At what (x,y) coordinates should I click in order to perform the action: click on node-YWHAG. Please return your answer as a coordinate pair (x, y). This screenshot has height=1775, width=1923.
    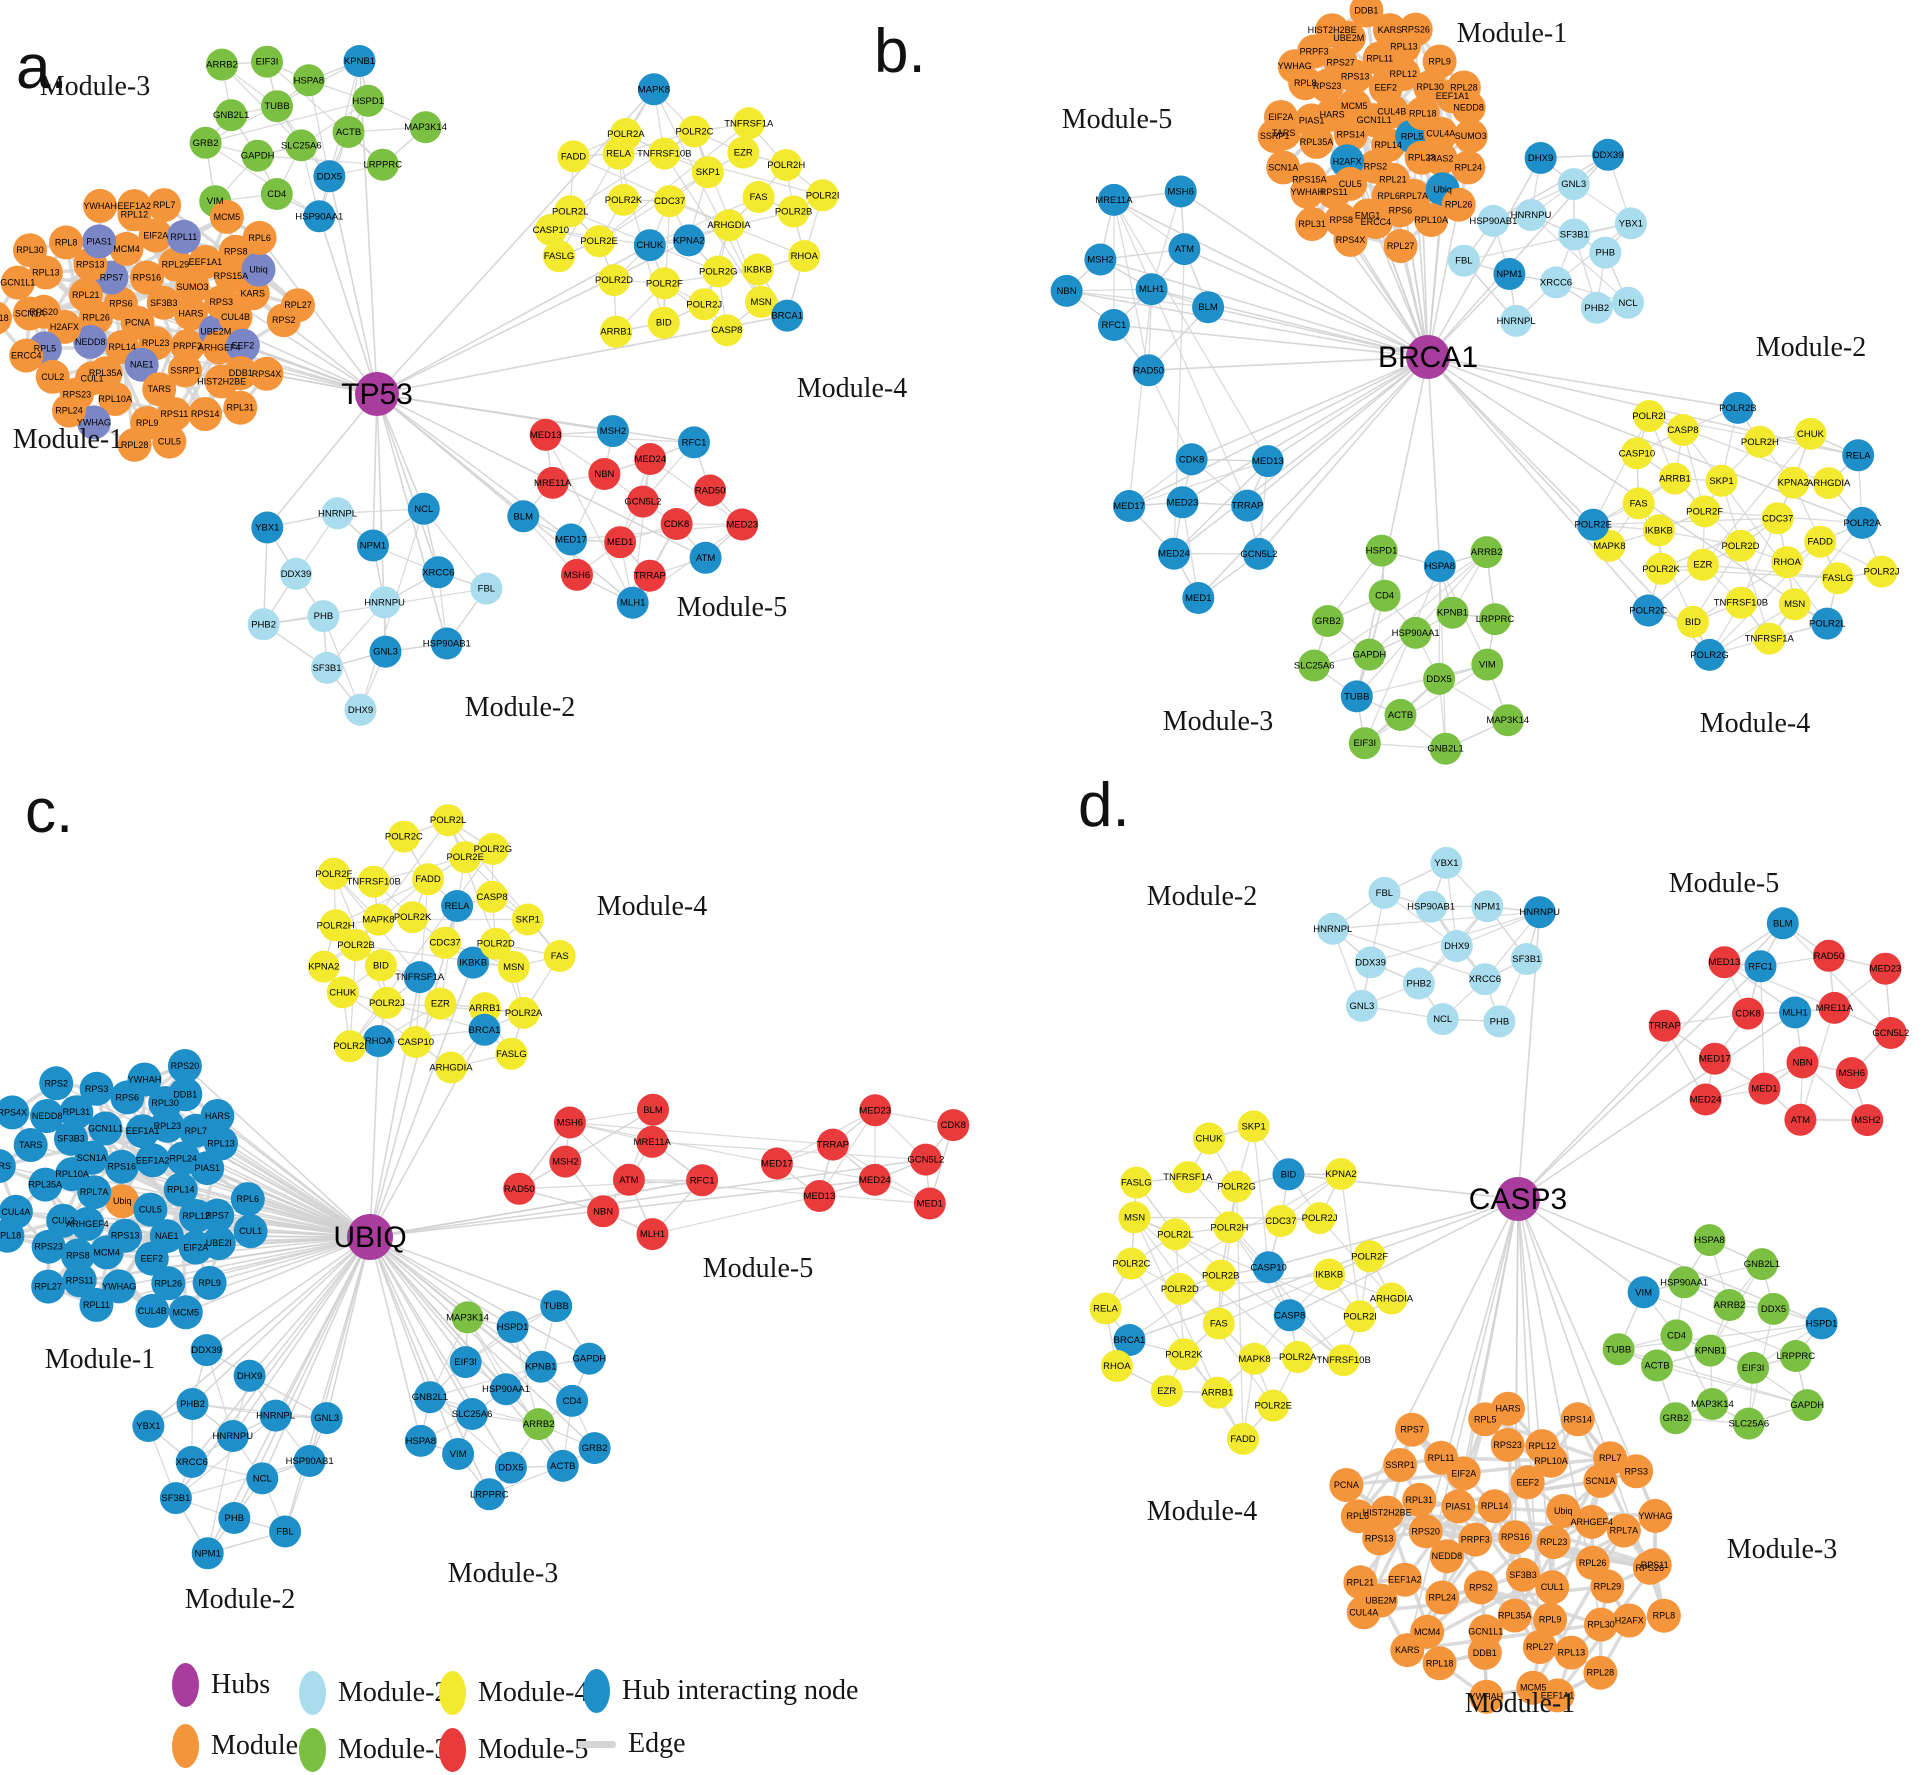
    Looking at the image, I should click on (119, 1286).